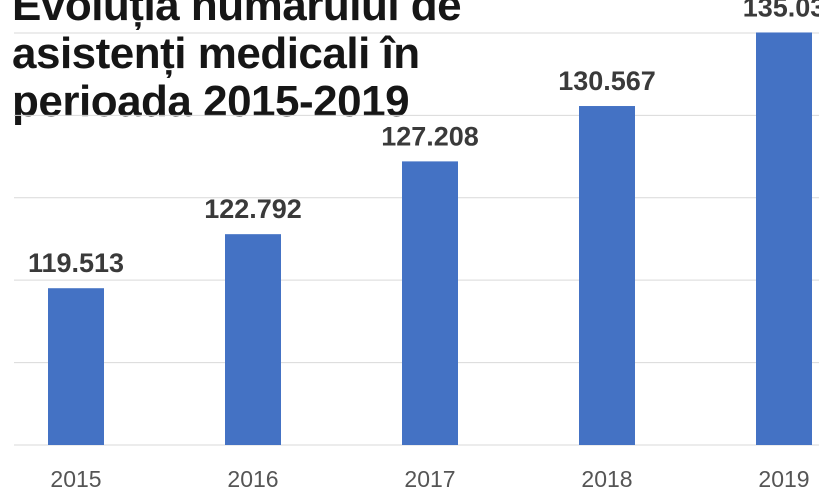 This screenshot has height=495, width=819. What do you see at coordinates (76, 263) in the screenshot?
I see `data-label-2015: 119.513` at bounding box center [76, 263].